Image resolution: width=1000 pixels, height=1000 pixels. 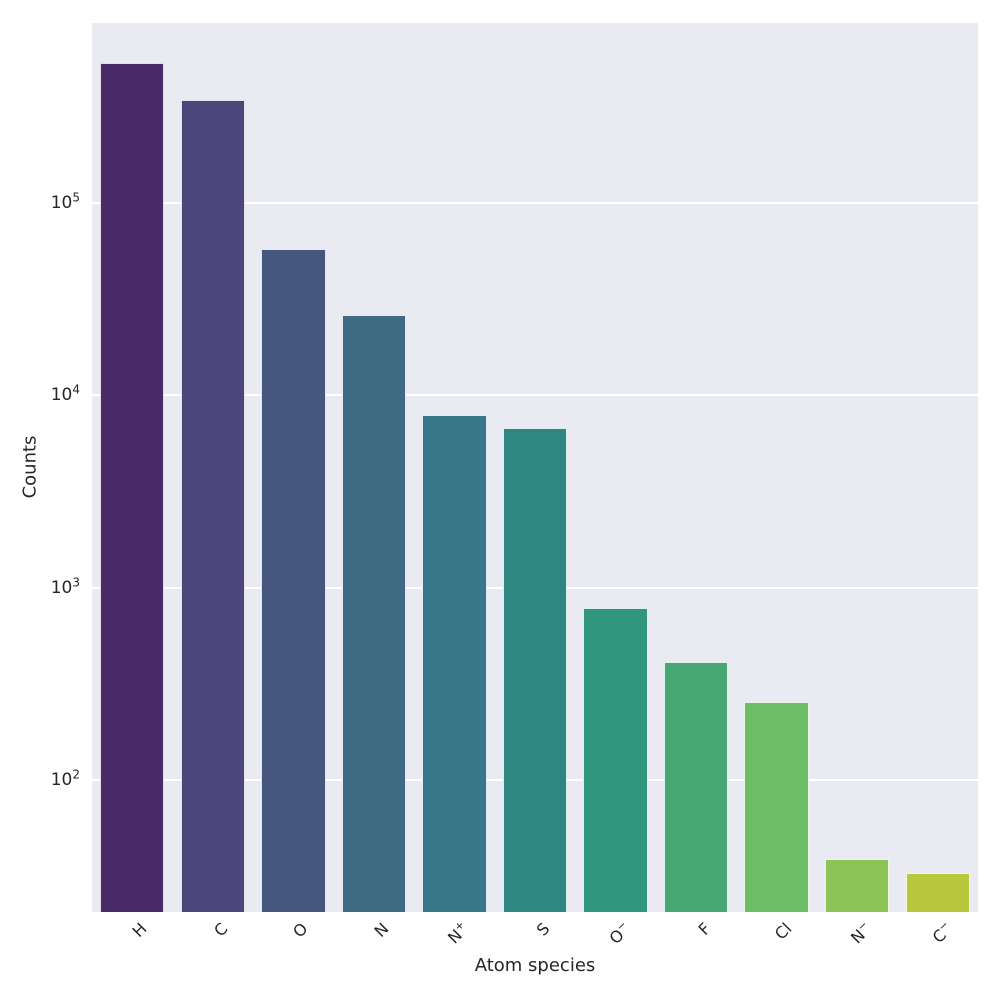 I want to click on bar-N+, so click(x=454, y=663).